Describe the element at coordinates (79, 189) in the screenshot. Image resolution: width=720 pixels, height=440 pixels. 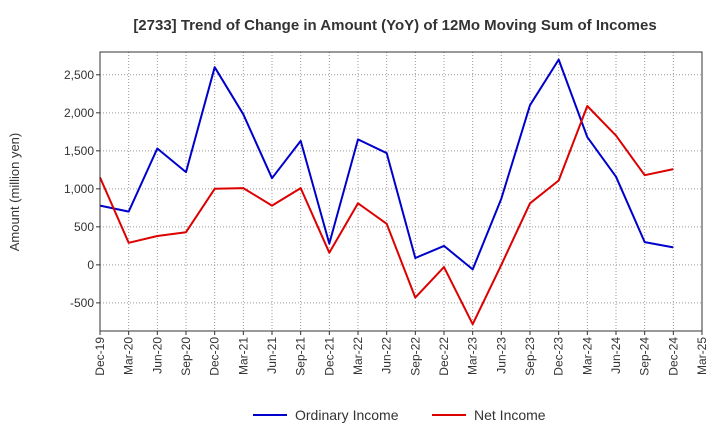
I see `y-tick-label: 1,000` at that location.